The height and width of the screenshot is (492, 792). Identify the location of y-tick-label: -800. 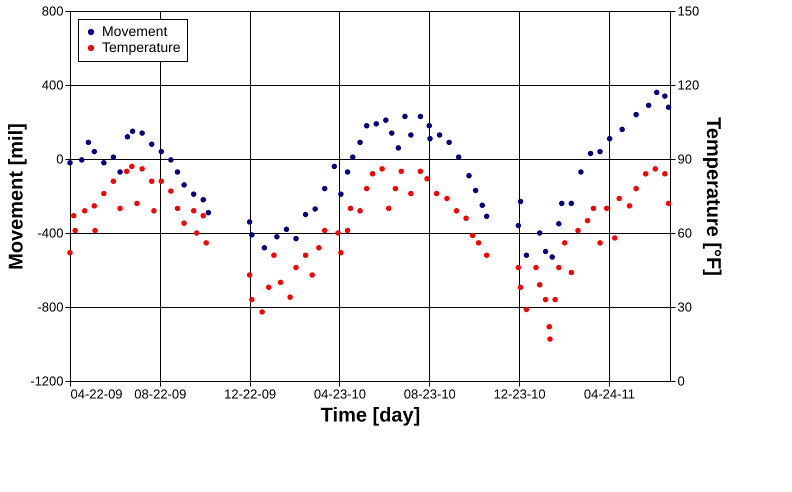
(50, 307).